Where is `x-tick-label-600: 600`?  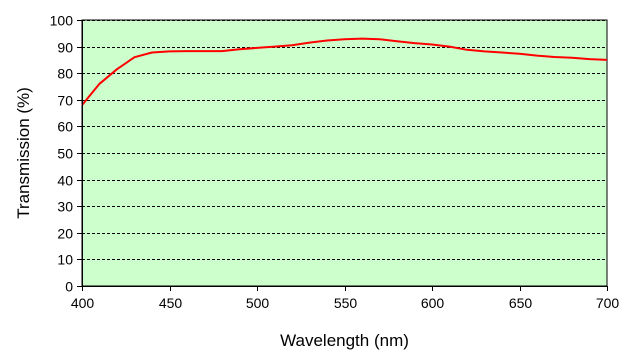 x-tick-label-600: 600 is located at coordinates (433, 303).